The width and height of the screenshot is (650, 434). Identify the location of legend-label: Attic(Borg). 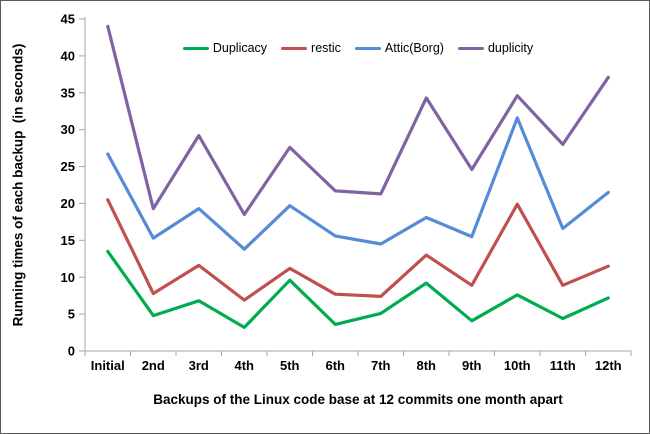
(414, 48).